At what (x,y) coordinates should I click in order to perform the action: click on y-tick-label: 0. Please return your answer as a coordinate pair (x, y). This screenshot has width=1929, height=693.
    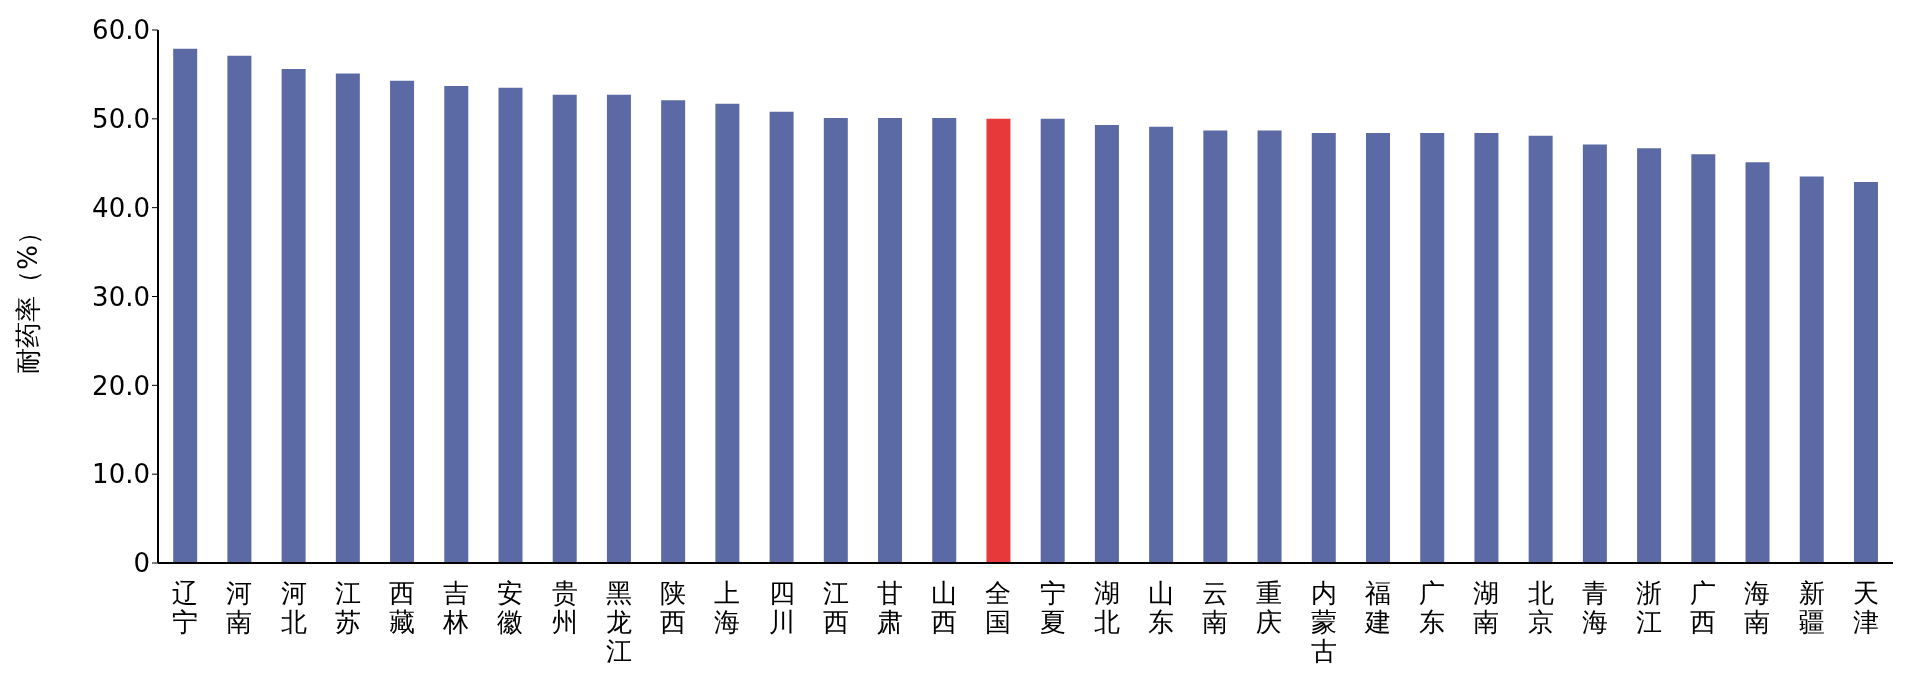
    Looking at the image, I should click on (141, 563).